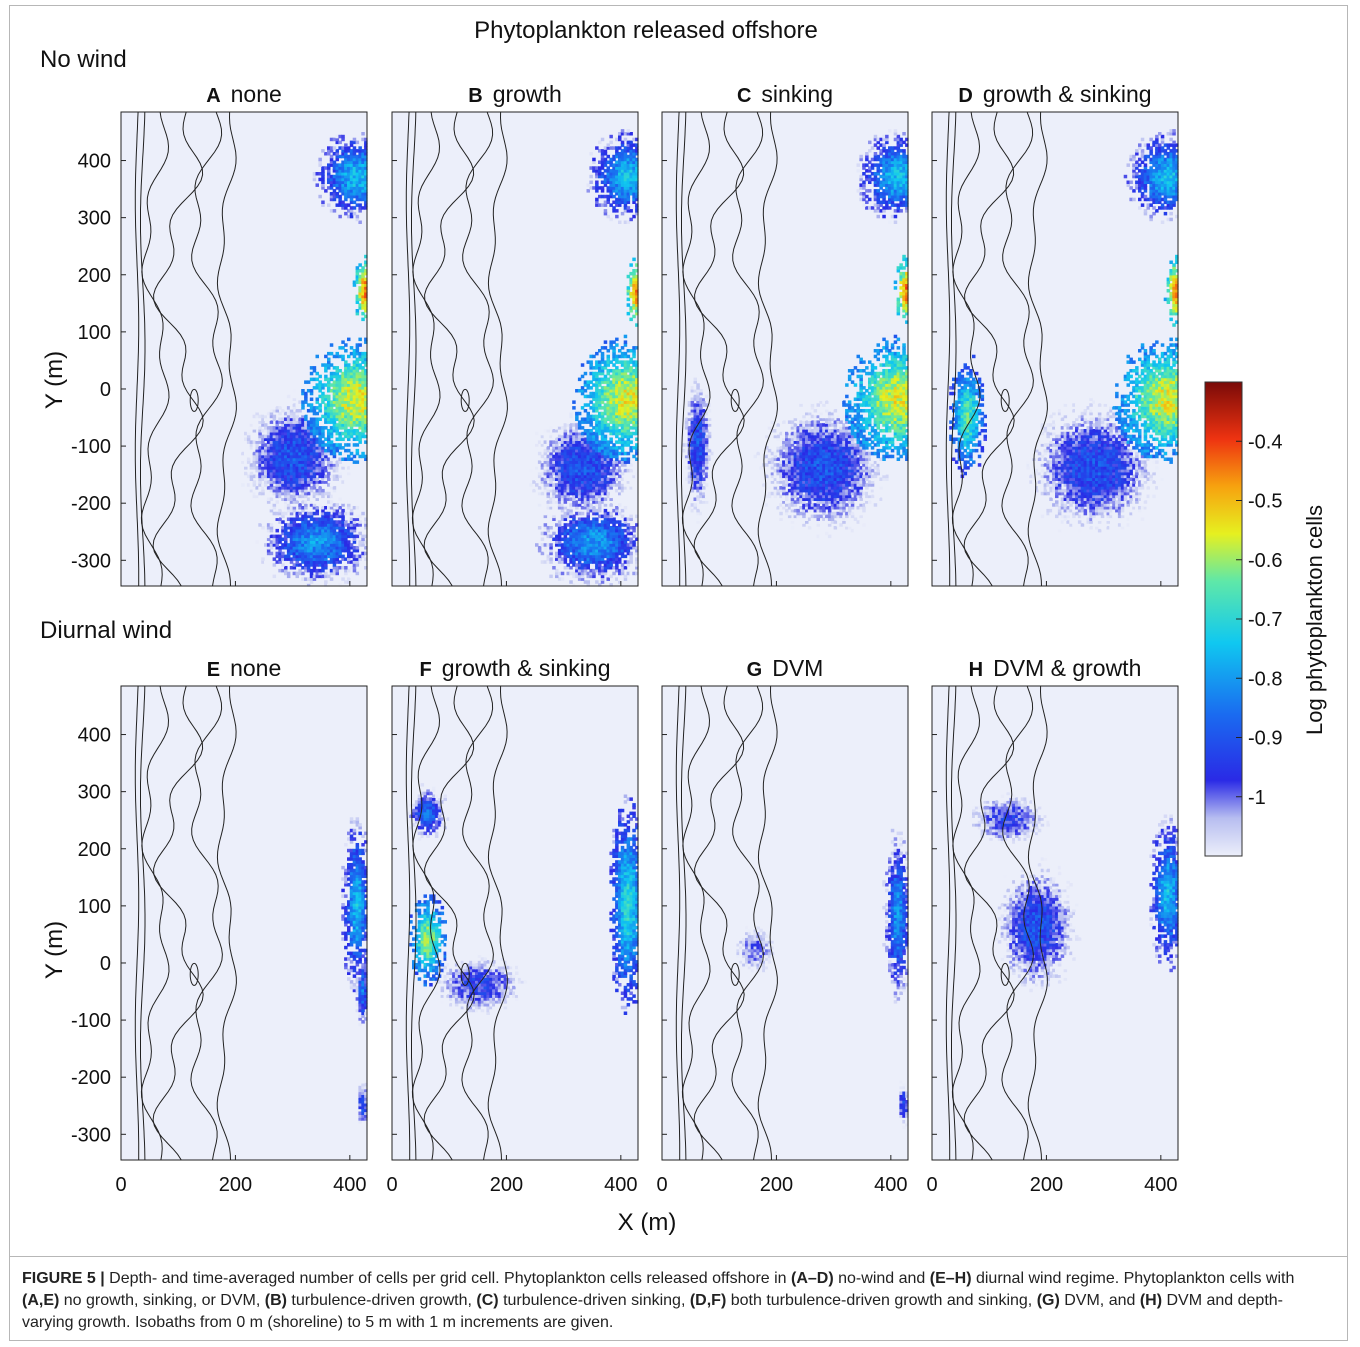 This screenshot has width=1360, height=1347. Describe the element at coordinates (91, 561) in the screenshot. I see `y-tick-label: -300` at that location.